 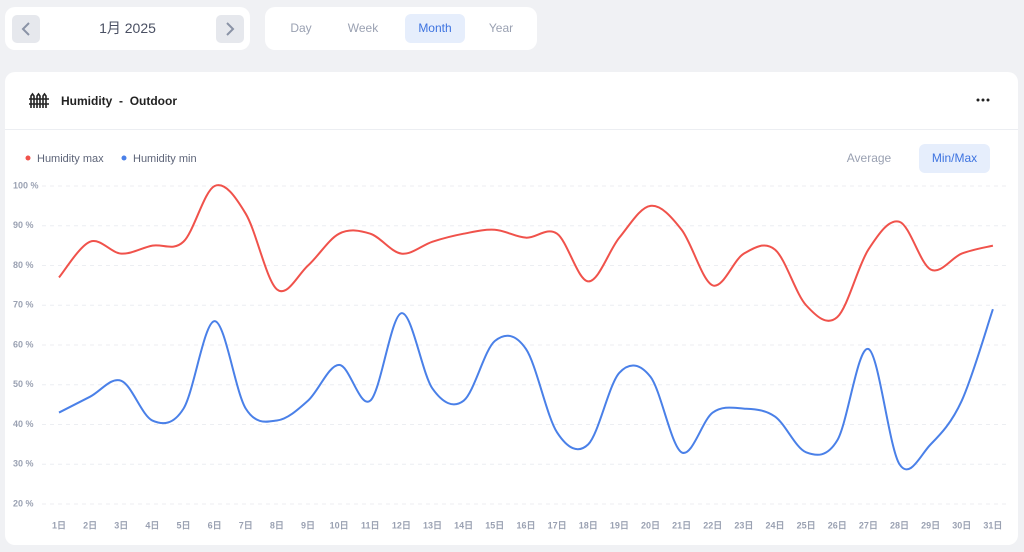 What do you see at coordinates (954, 158) in the screenshot?
I see `mode-button: Min/Max` at bounding box center [954, 158].